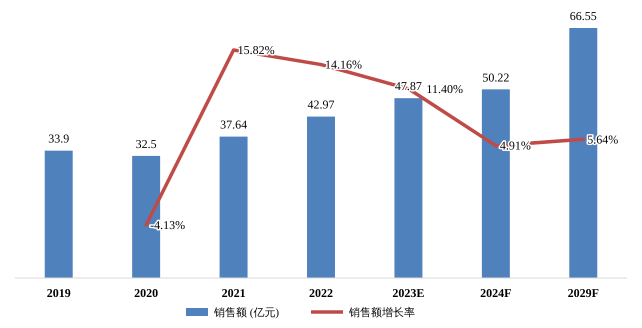 The image size is (642, 328). Describe the element at coordinates (246, 312) in the screenshot. I see `legend-label: 销售额 (亿元)` at that location.